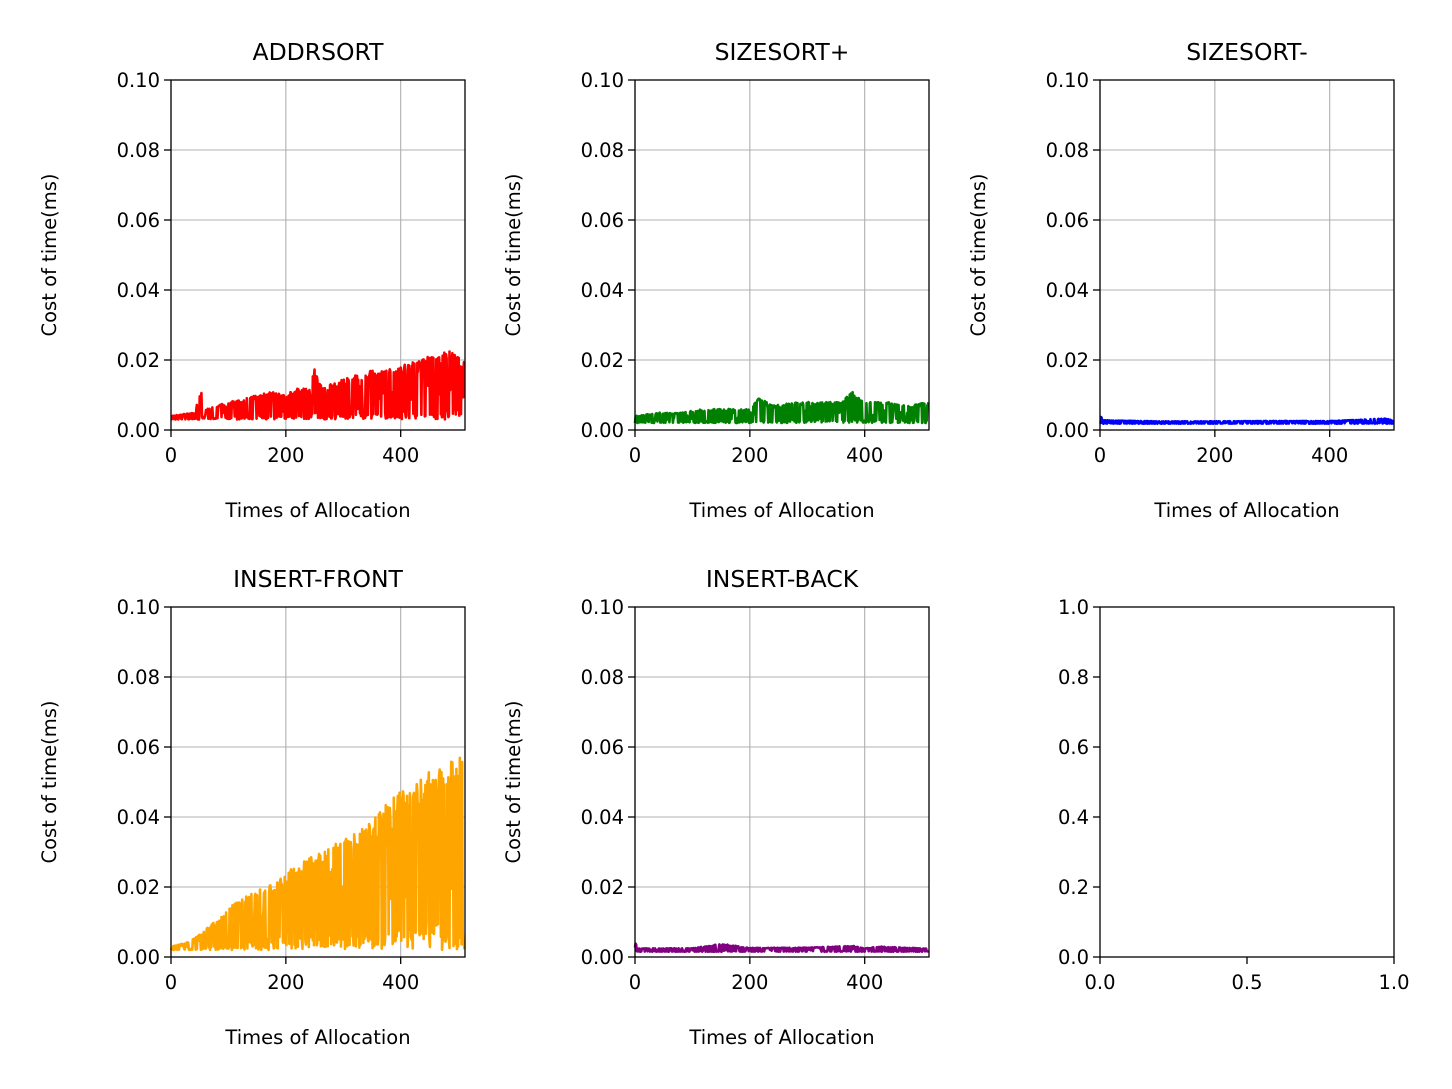 Image resolution: width=1452 pixels, height=1089 pixels. I want to click on subplot-title: SIZESORT-, so click(1247, 52).